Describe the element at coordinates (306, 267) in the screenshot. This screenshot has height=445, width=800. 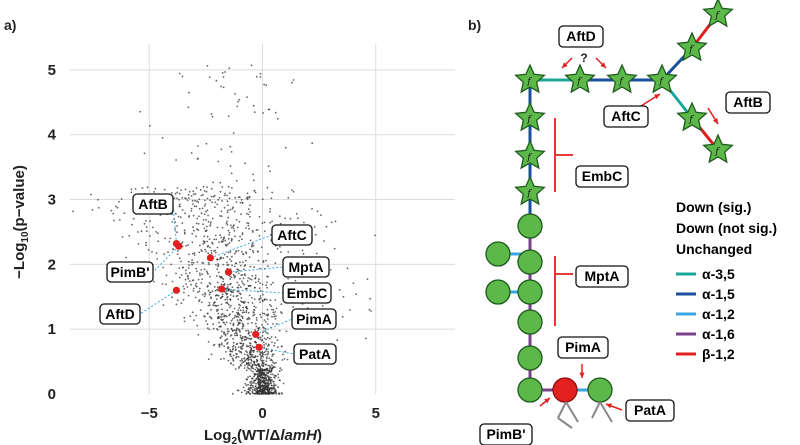
I see `point-label: MptA` at that location.